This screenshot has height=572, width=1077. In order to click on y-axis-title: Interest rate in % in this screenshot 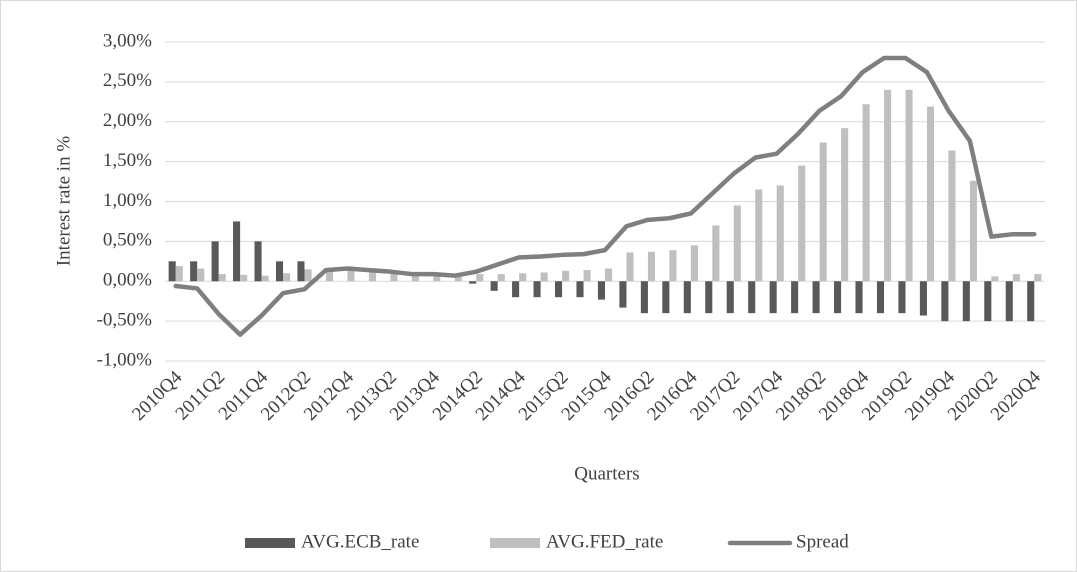, I will do `click(63, 201)`.